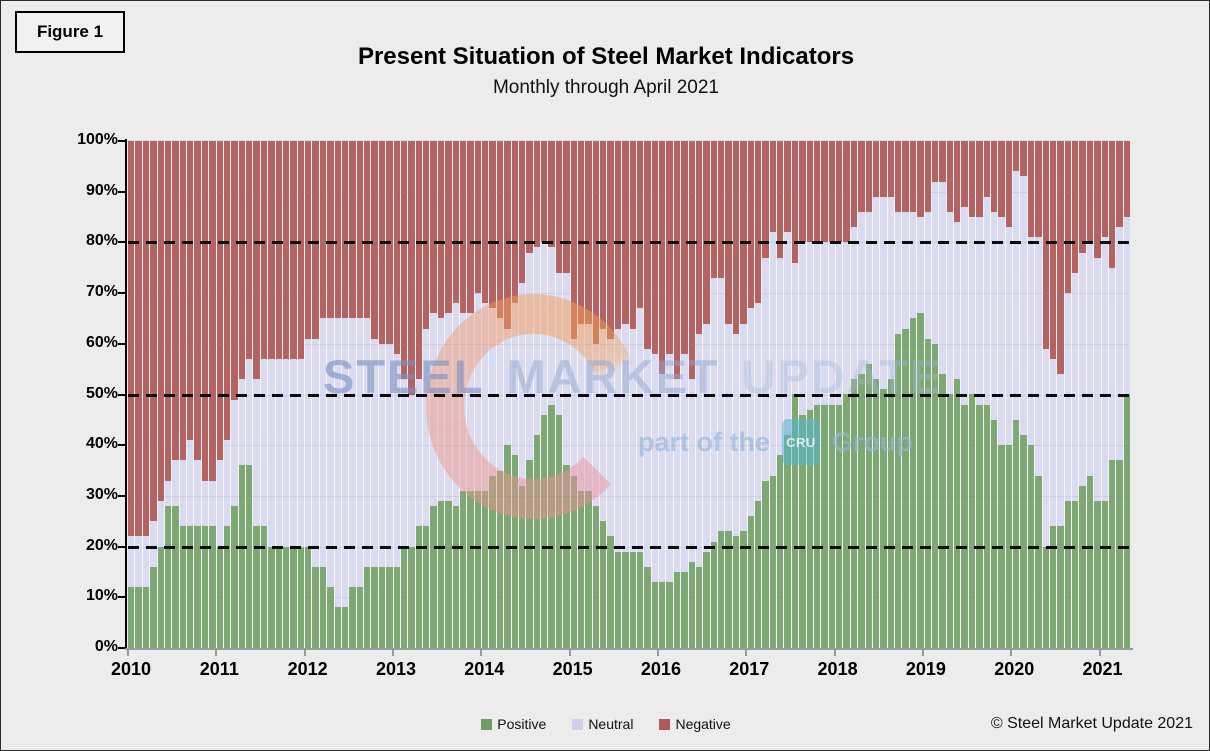 Image resolution: width=1210 pixels, height=751 pixels. What do you see at coordinates (392, 653) in the screenshot?
I see `x-tick-2013` at bounding box center [392, 653].